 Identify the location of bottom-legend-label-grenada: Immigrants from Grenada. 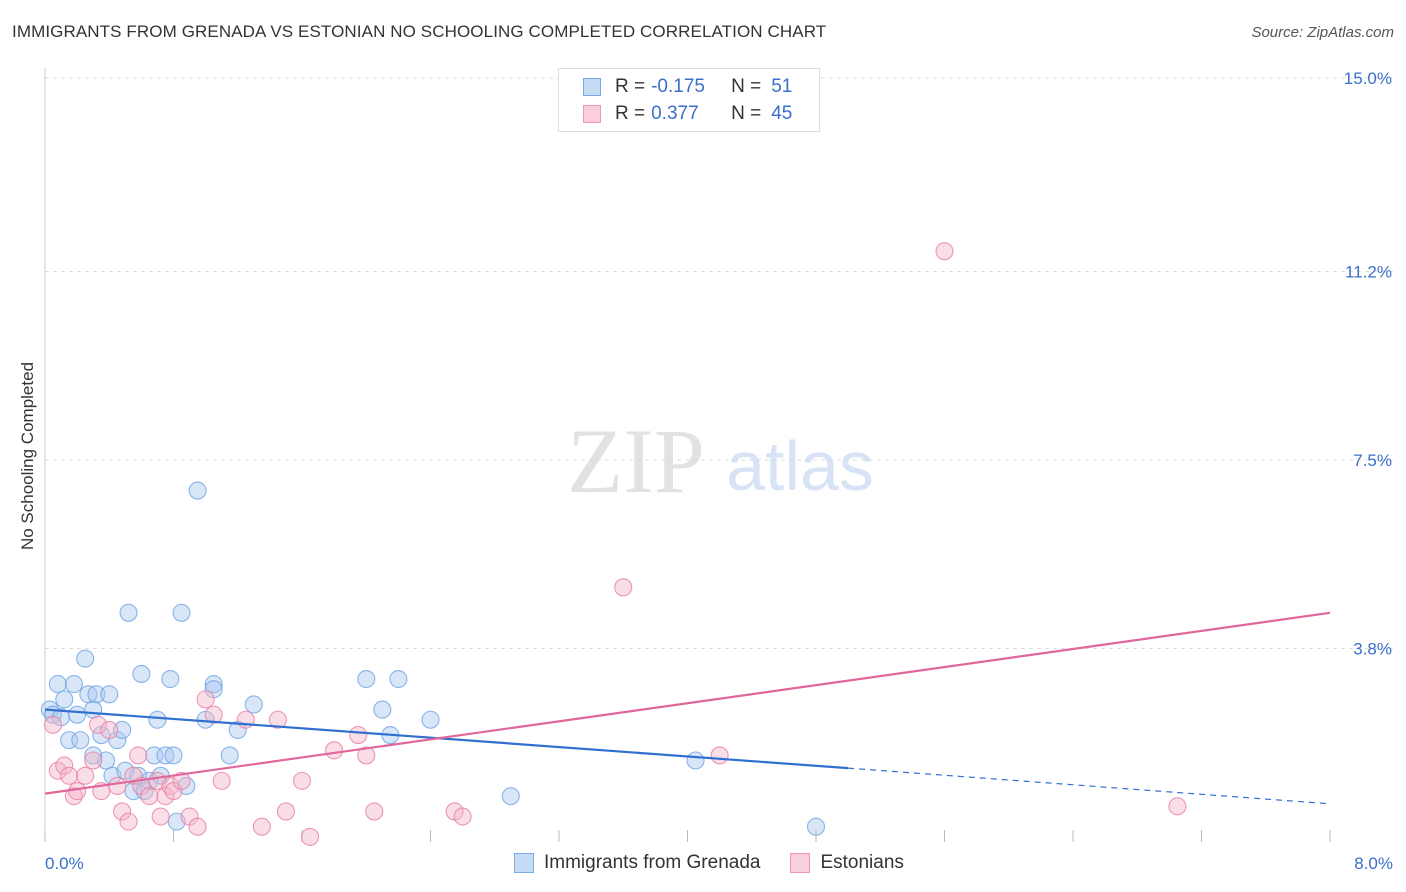
(652, 862).